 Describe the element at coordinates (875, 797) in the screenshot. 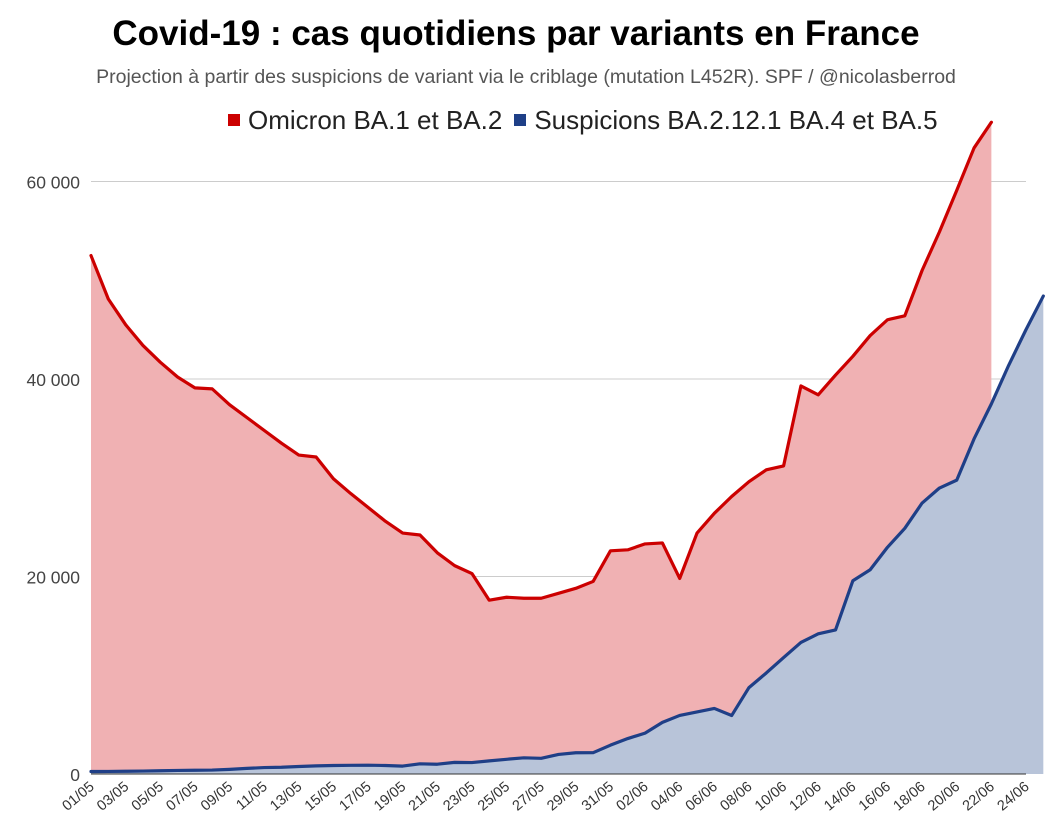

I see `x-tick-label: 16/06` at that location.